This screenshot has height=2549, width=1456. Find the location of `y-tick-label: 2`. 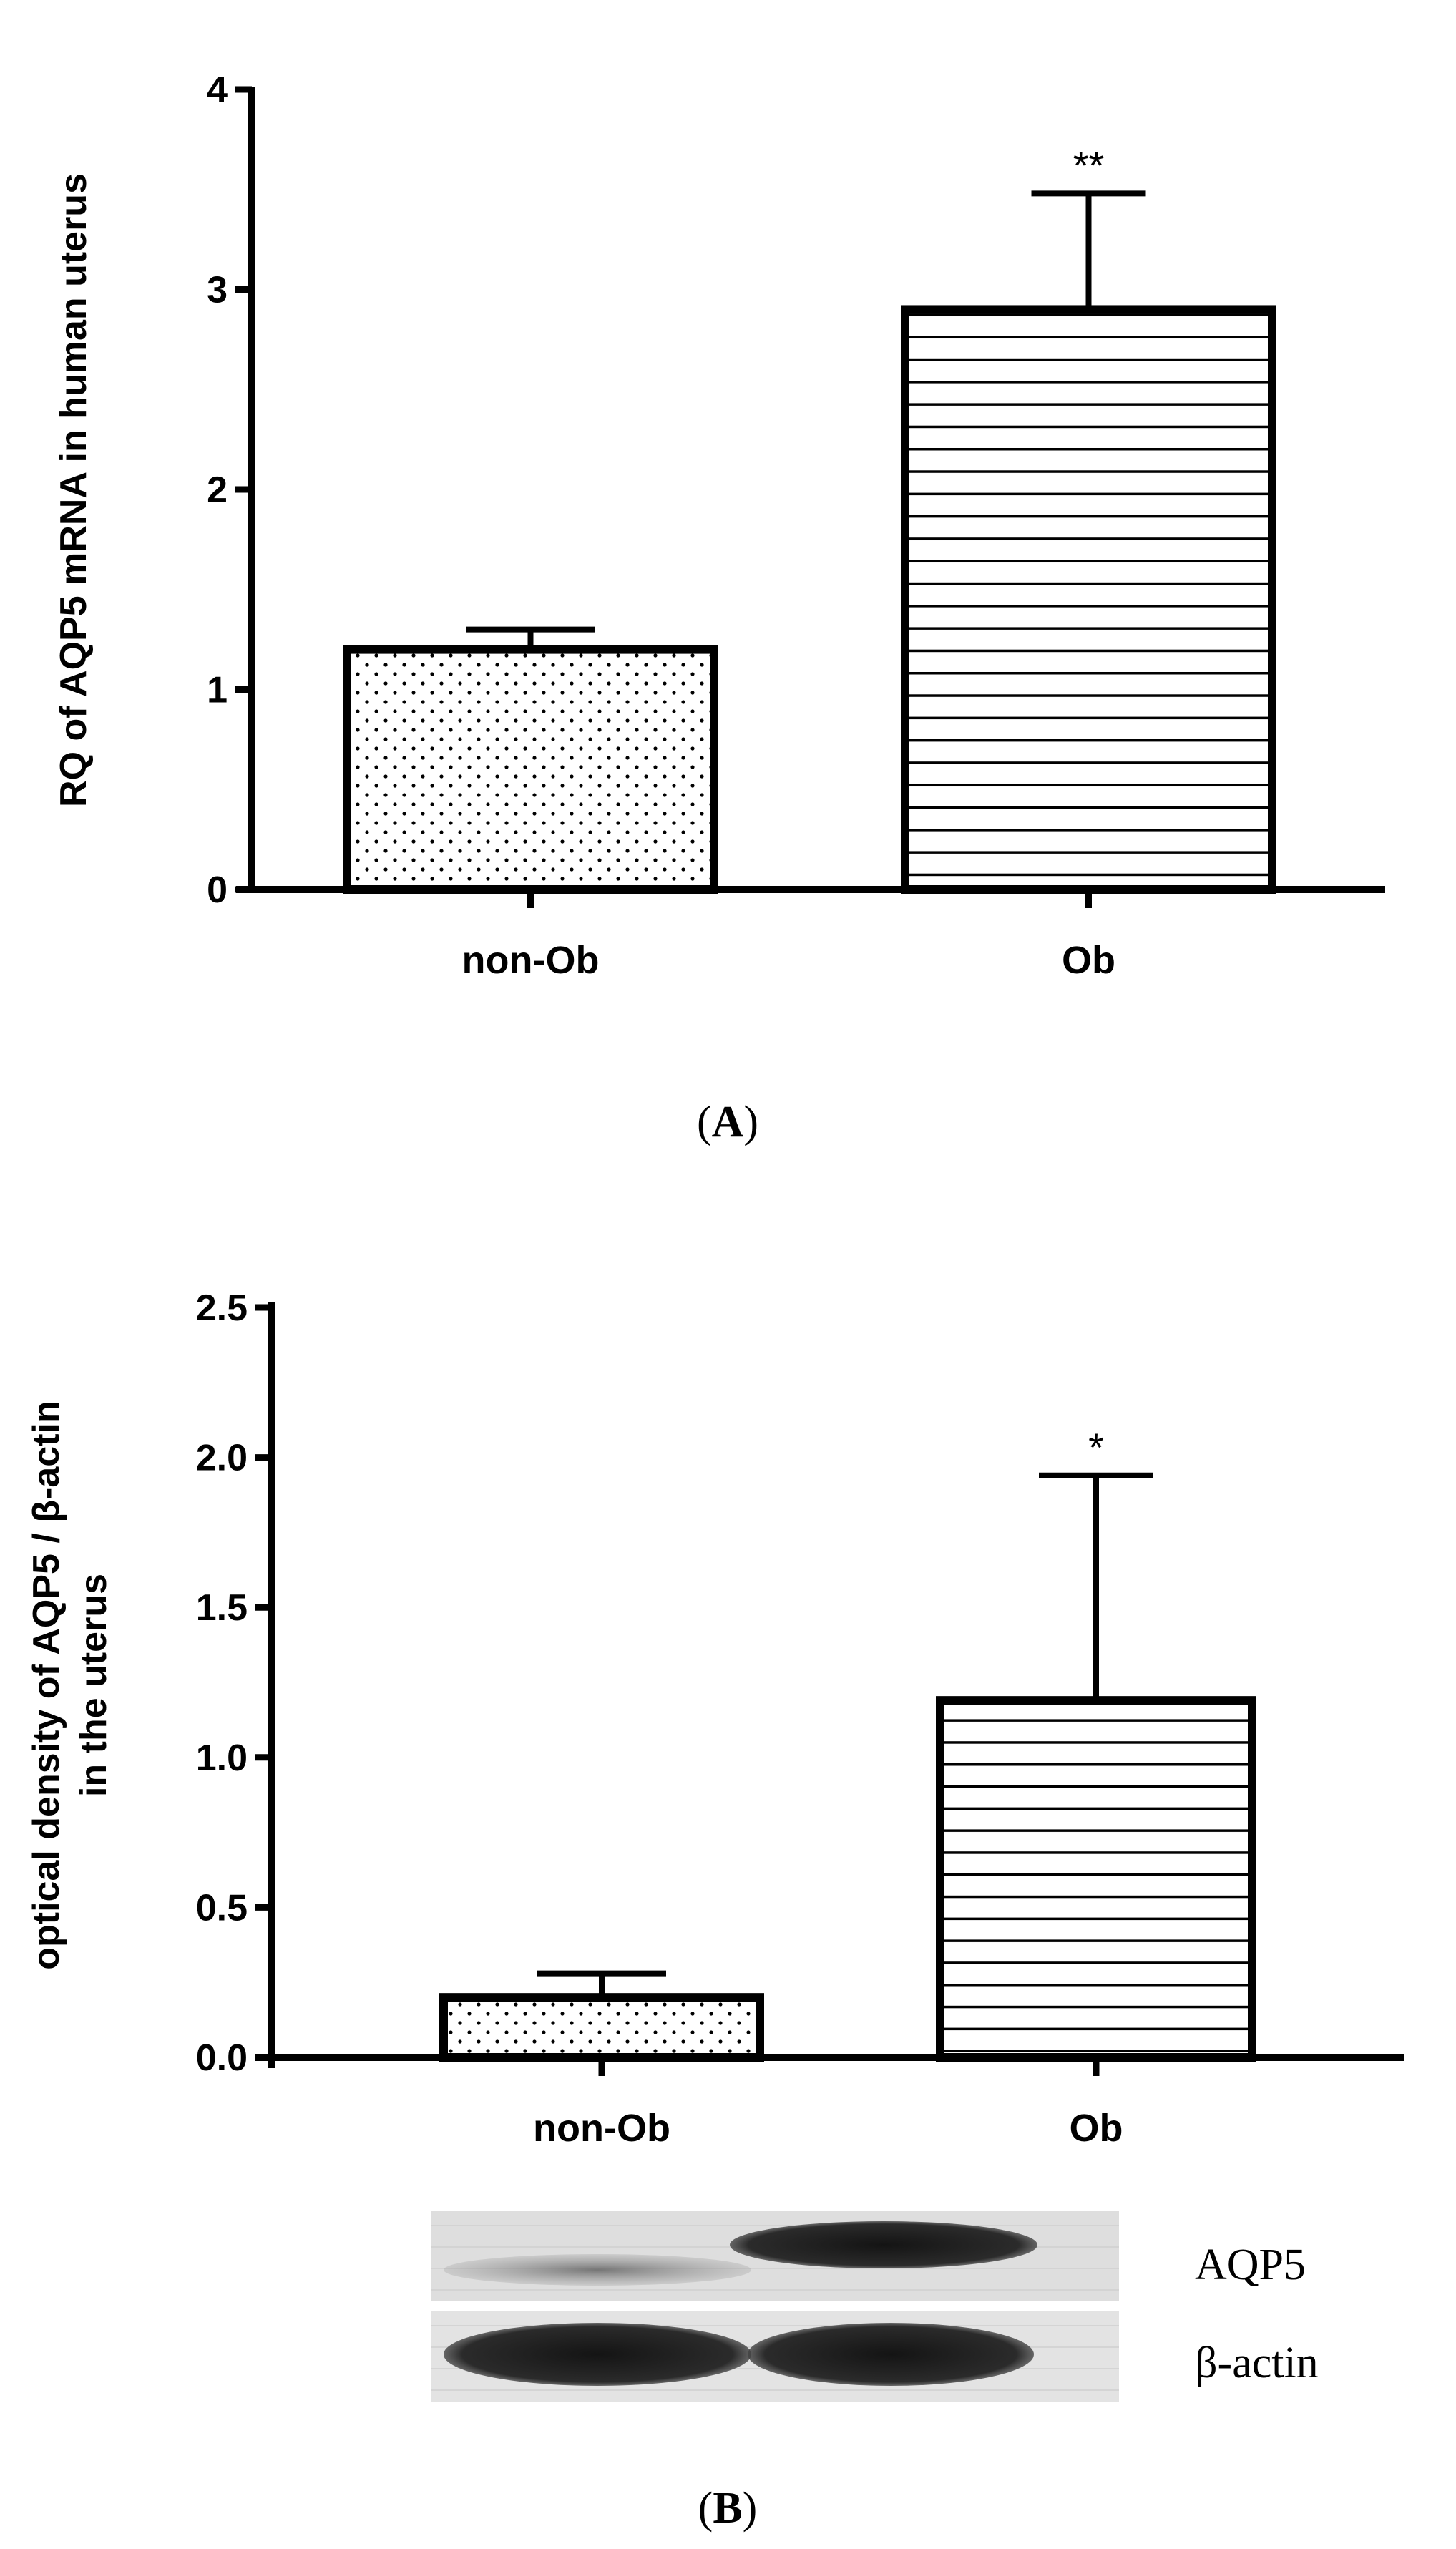

y-tick-label: 2 is located at coordinates (217, 490).